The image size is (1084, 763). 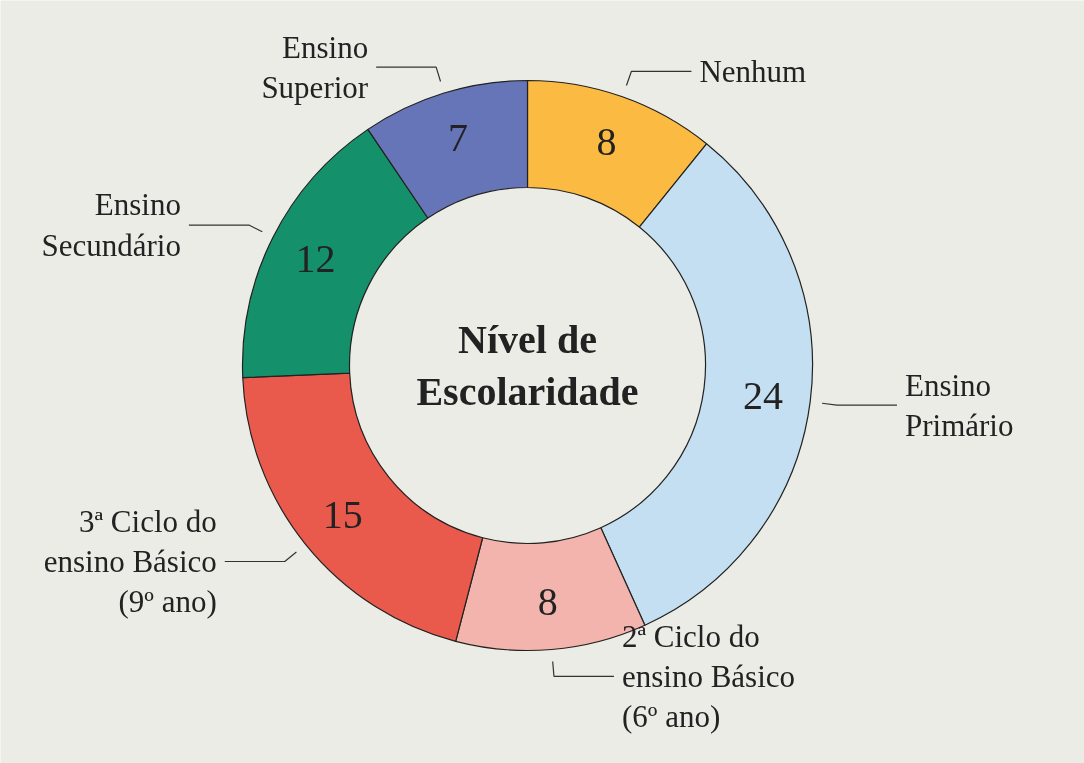 I want to click on slice-label: Ensino Secundário, so click(x=111, y=225).